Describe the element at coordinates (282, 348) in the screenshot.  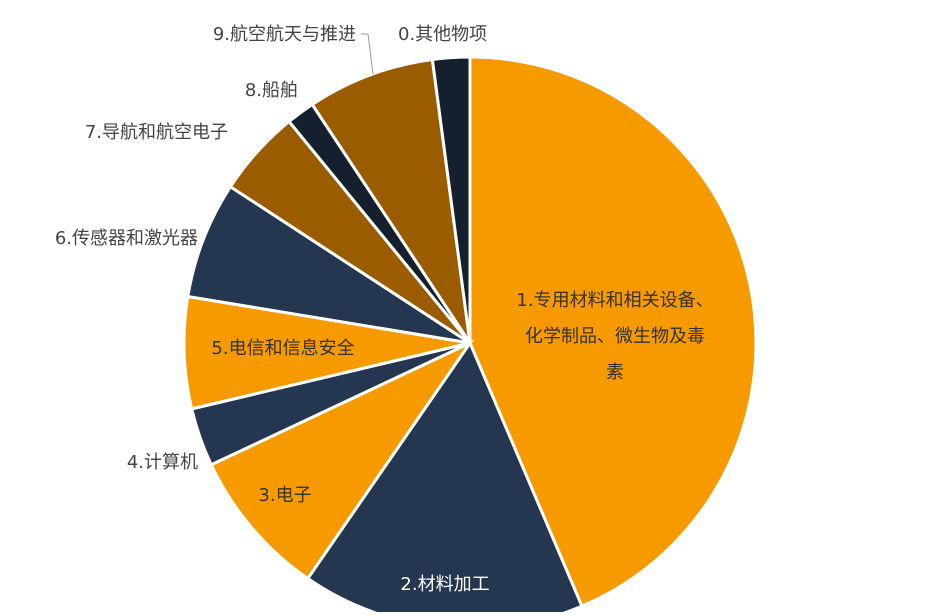
I see `slice-label-4: 5.电信和信息安全` at that location.